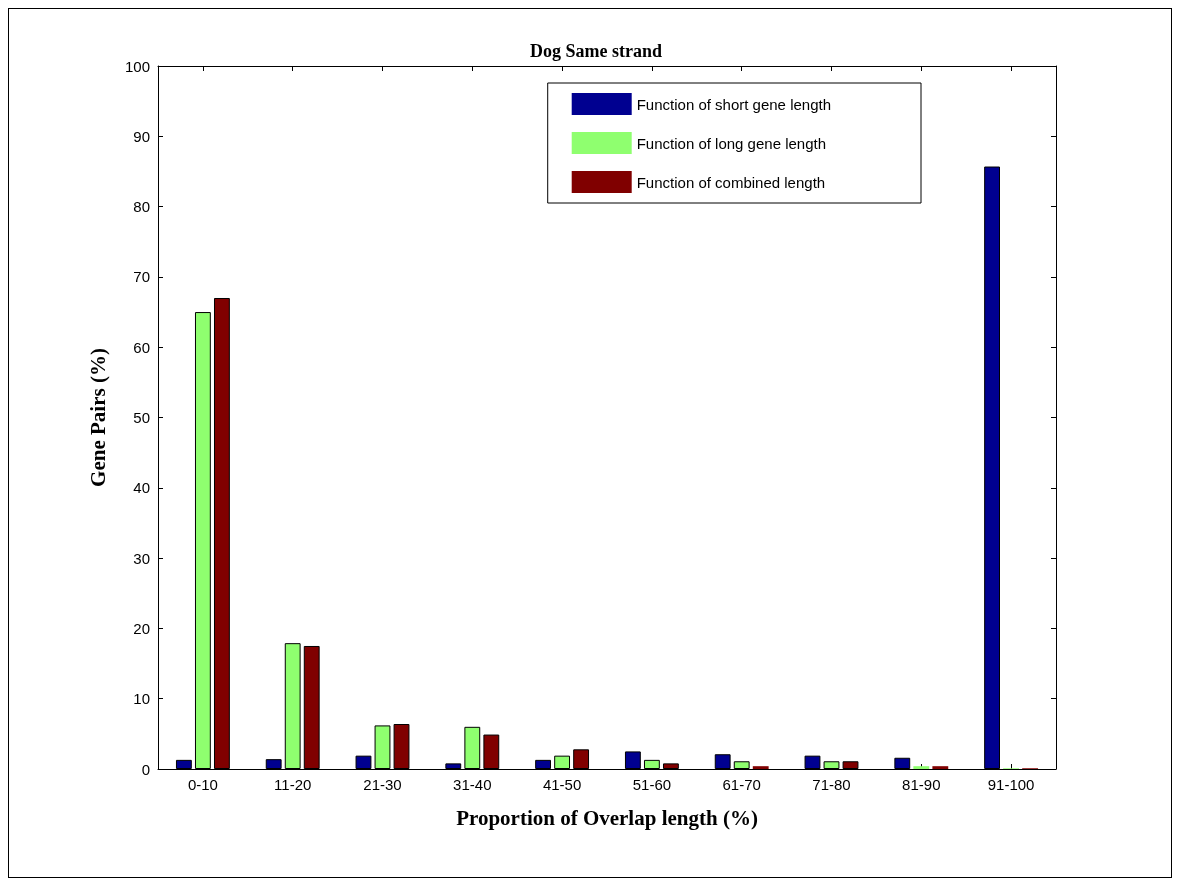 This screenshot has width=1180, height=886. I want to click on y-tick-label: 60, so click(141, 347).